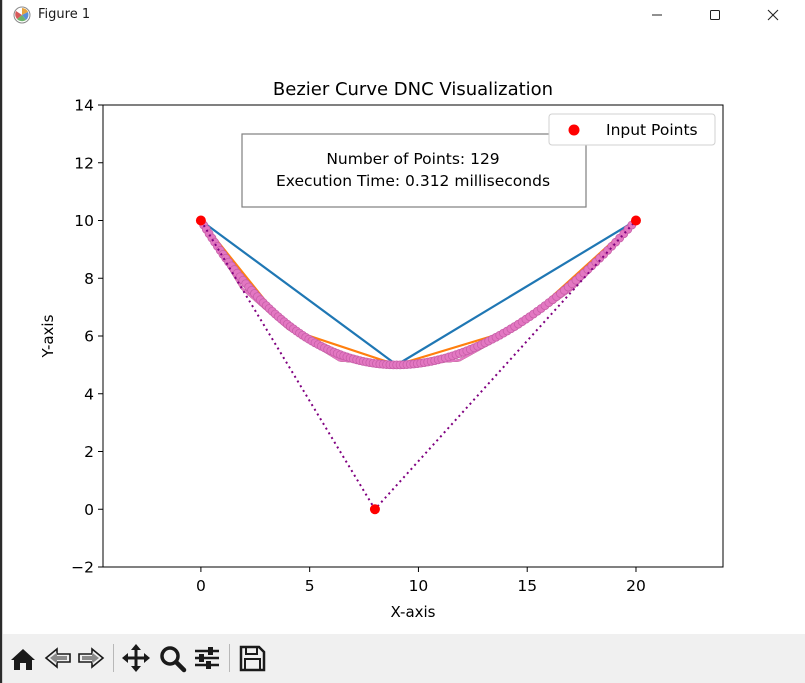 The image size is (805, 683). What do you see at coordinates (413, 89) in the screenshot?
I see `chart-title: Bezier Curve DNC Visualization` at bounding box center [413, 89].